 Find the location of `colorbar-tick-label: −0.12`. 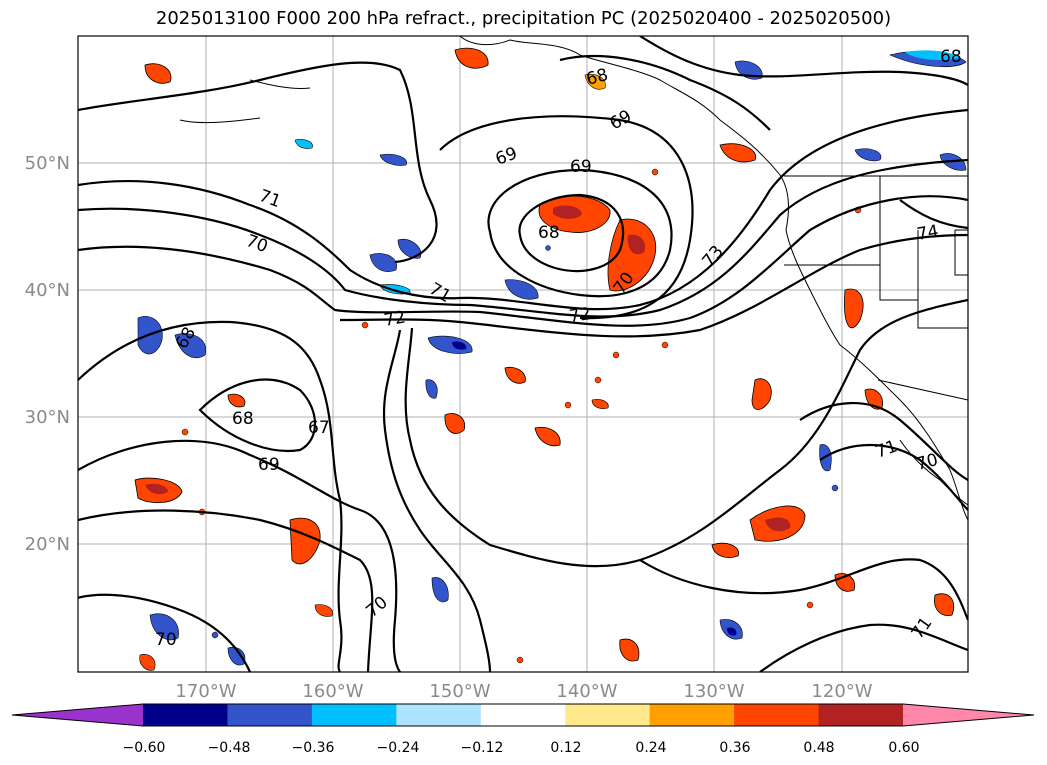

colorbar-tick-label: −0.12 is located at coordinates (482, 748).